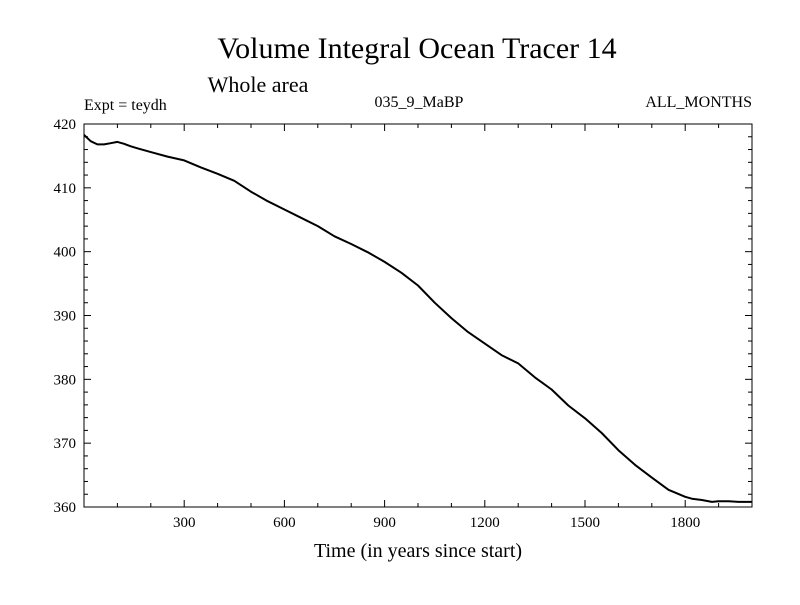 This screenshot has width=800, height=605. Describe the element at coordinates (485, 523) in the screenshot. I see `x-tick-label: 1200` at that location.